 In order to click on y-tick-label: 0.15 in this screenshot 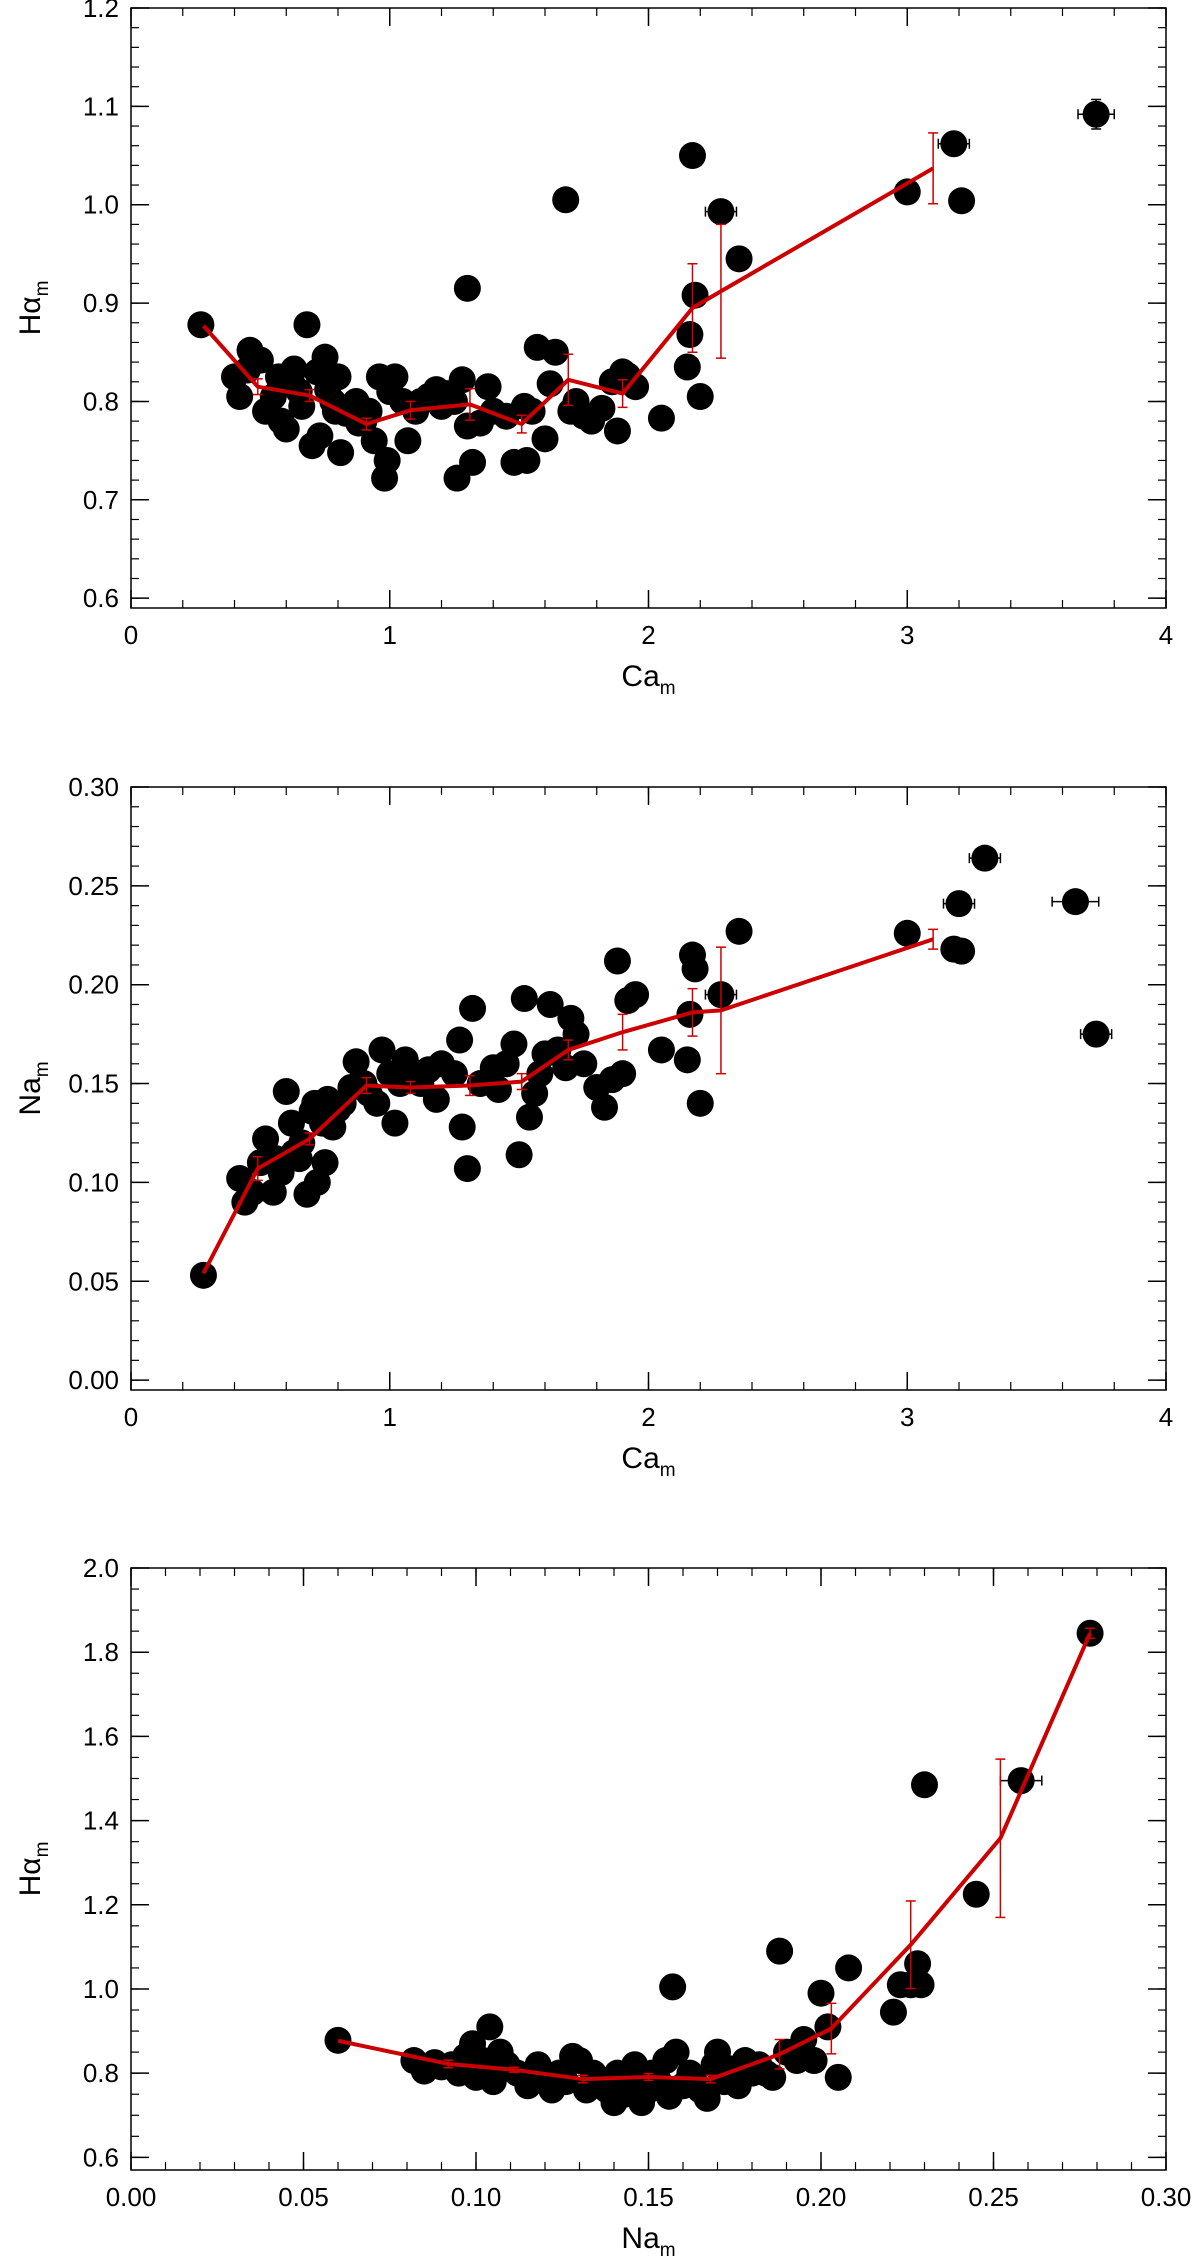, I will do `click(93, 1084)`.